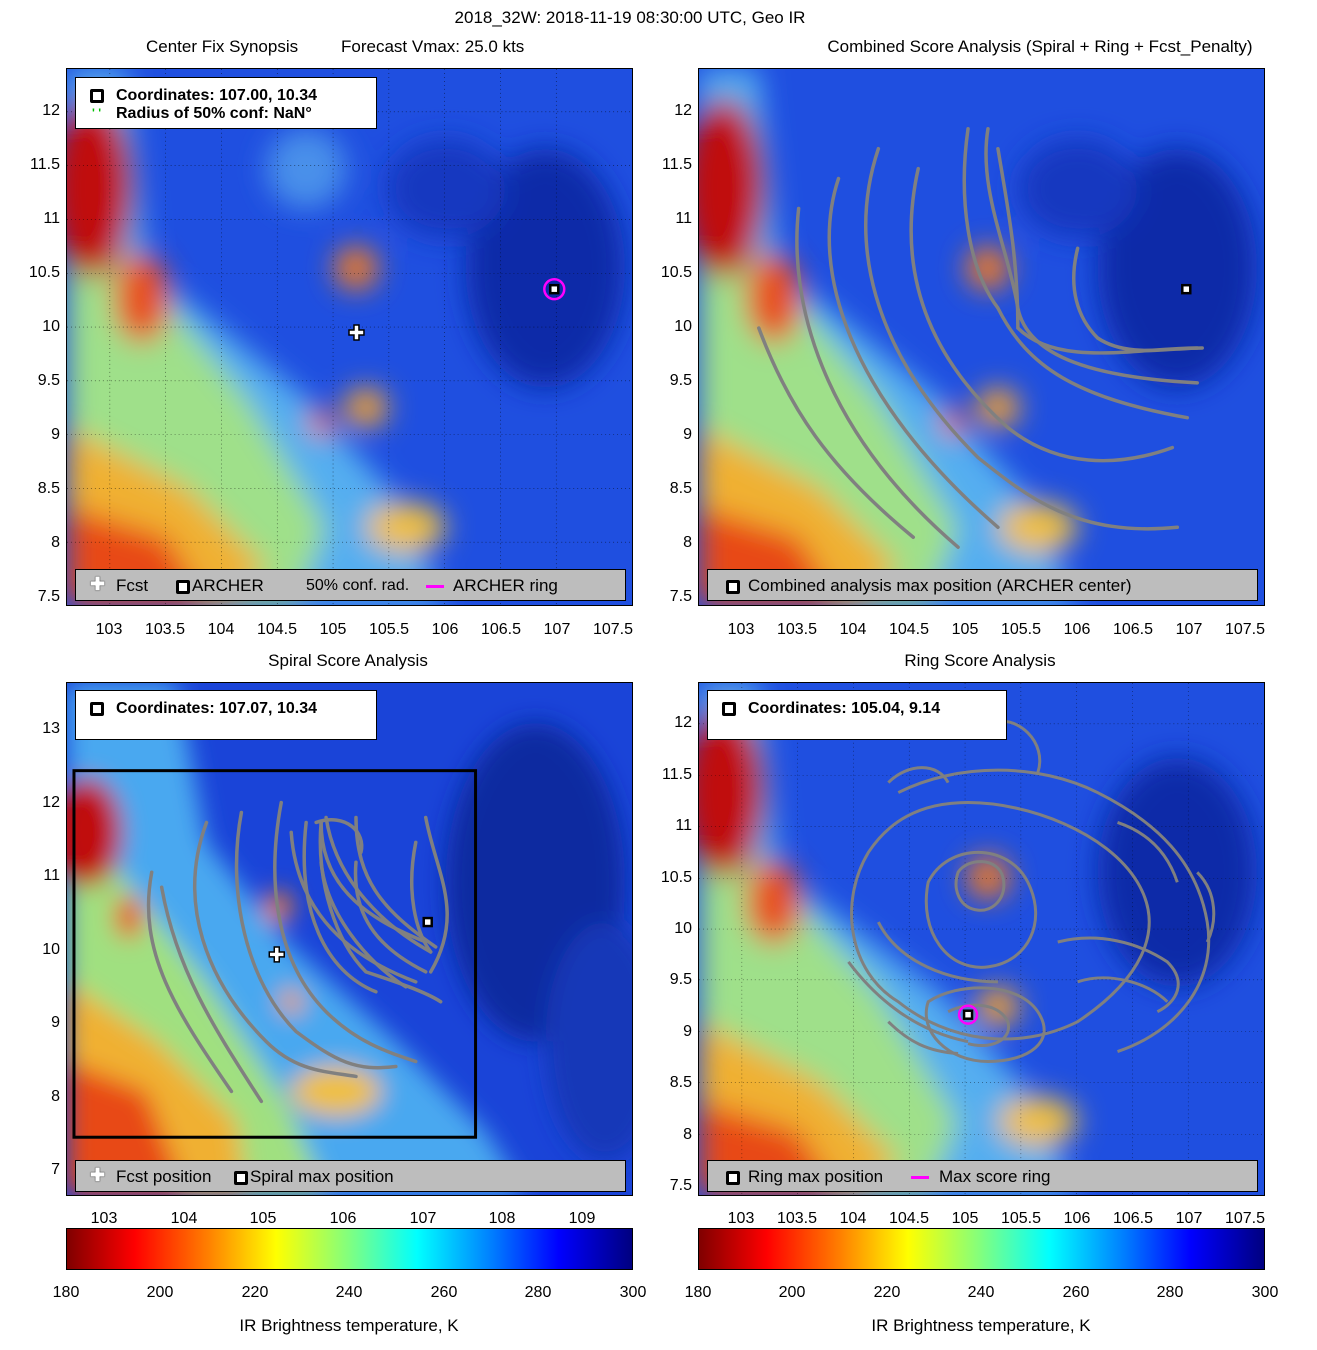  Describe the element at coordinates (680, 979) in the screenshot. I see `br-ytick: 9.5` at that location.